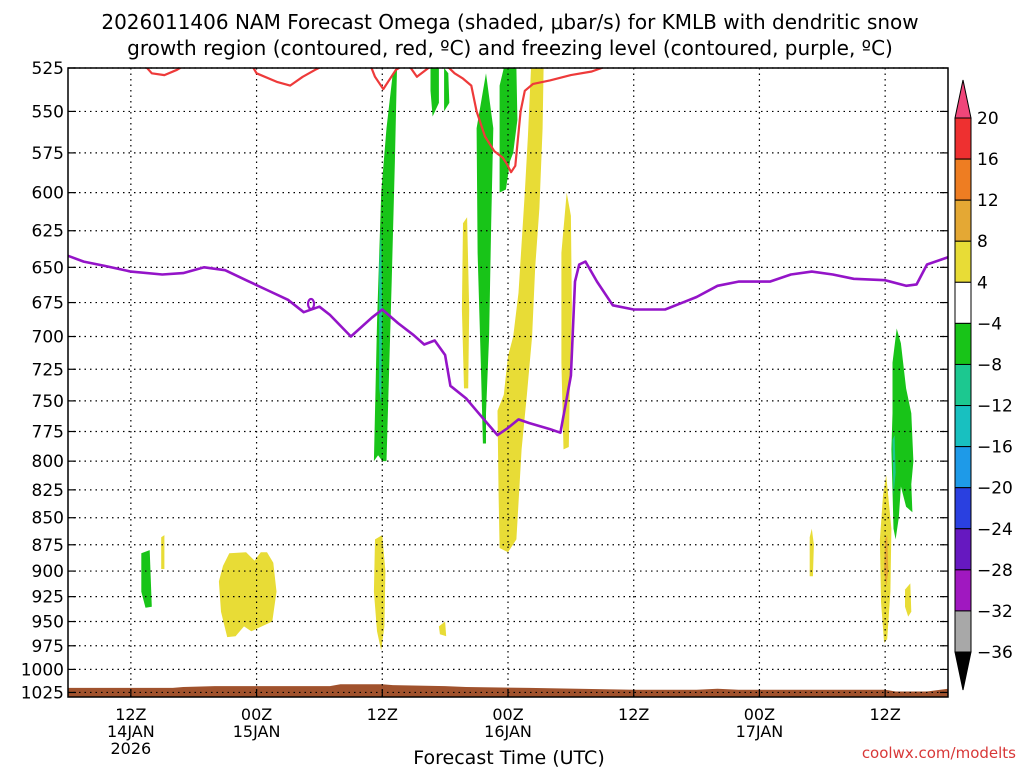  What do you see at coordinates (42, 693) in the screenshot?
I see `y-tick-label: 1025` at bounding box center [42, 693].